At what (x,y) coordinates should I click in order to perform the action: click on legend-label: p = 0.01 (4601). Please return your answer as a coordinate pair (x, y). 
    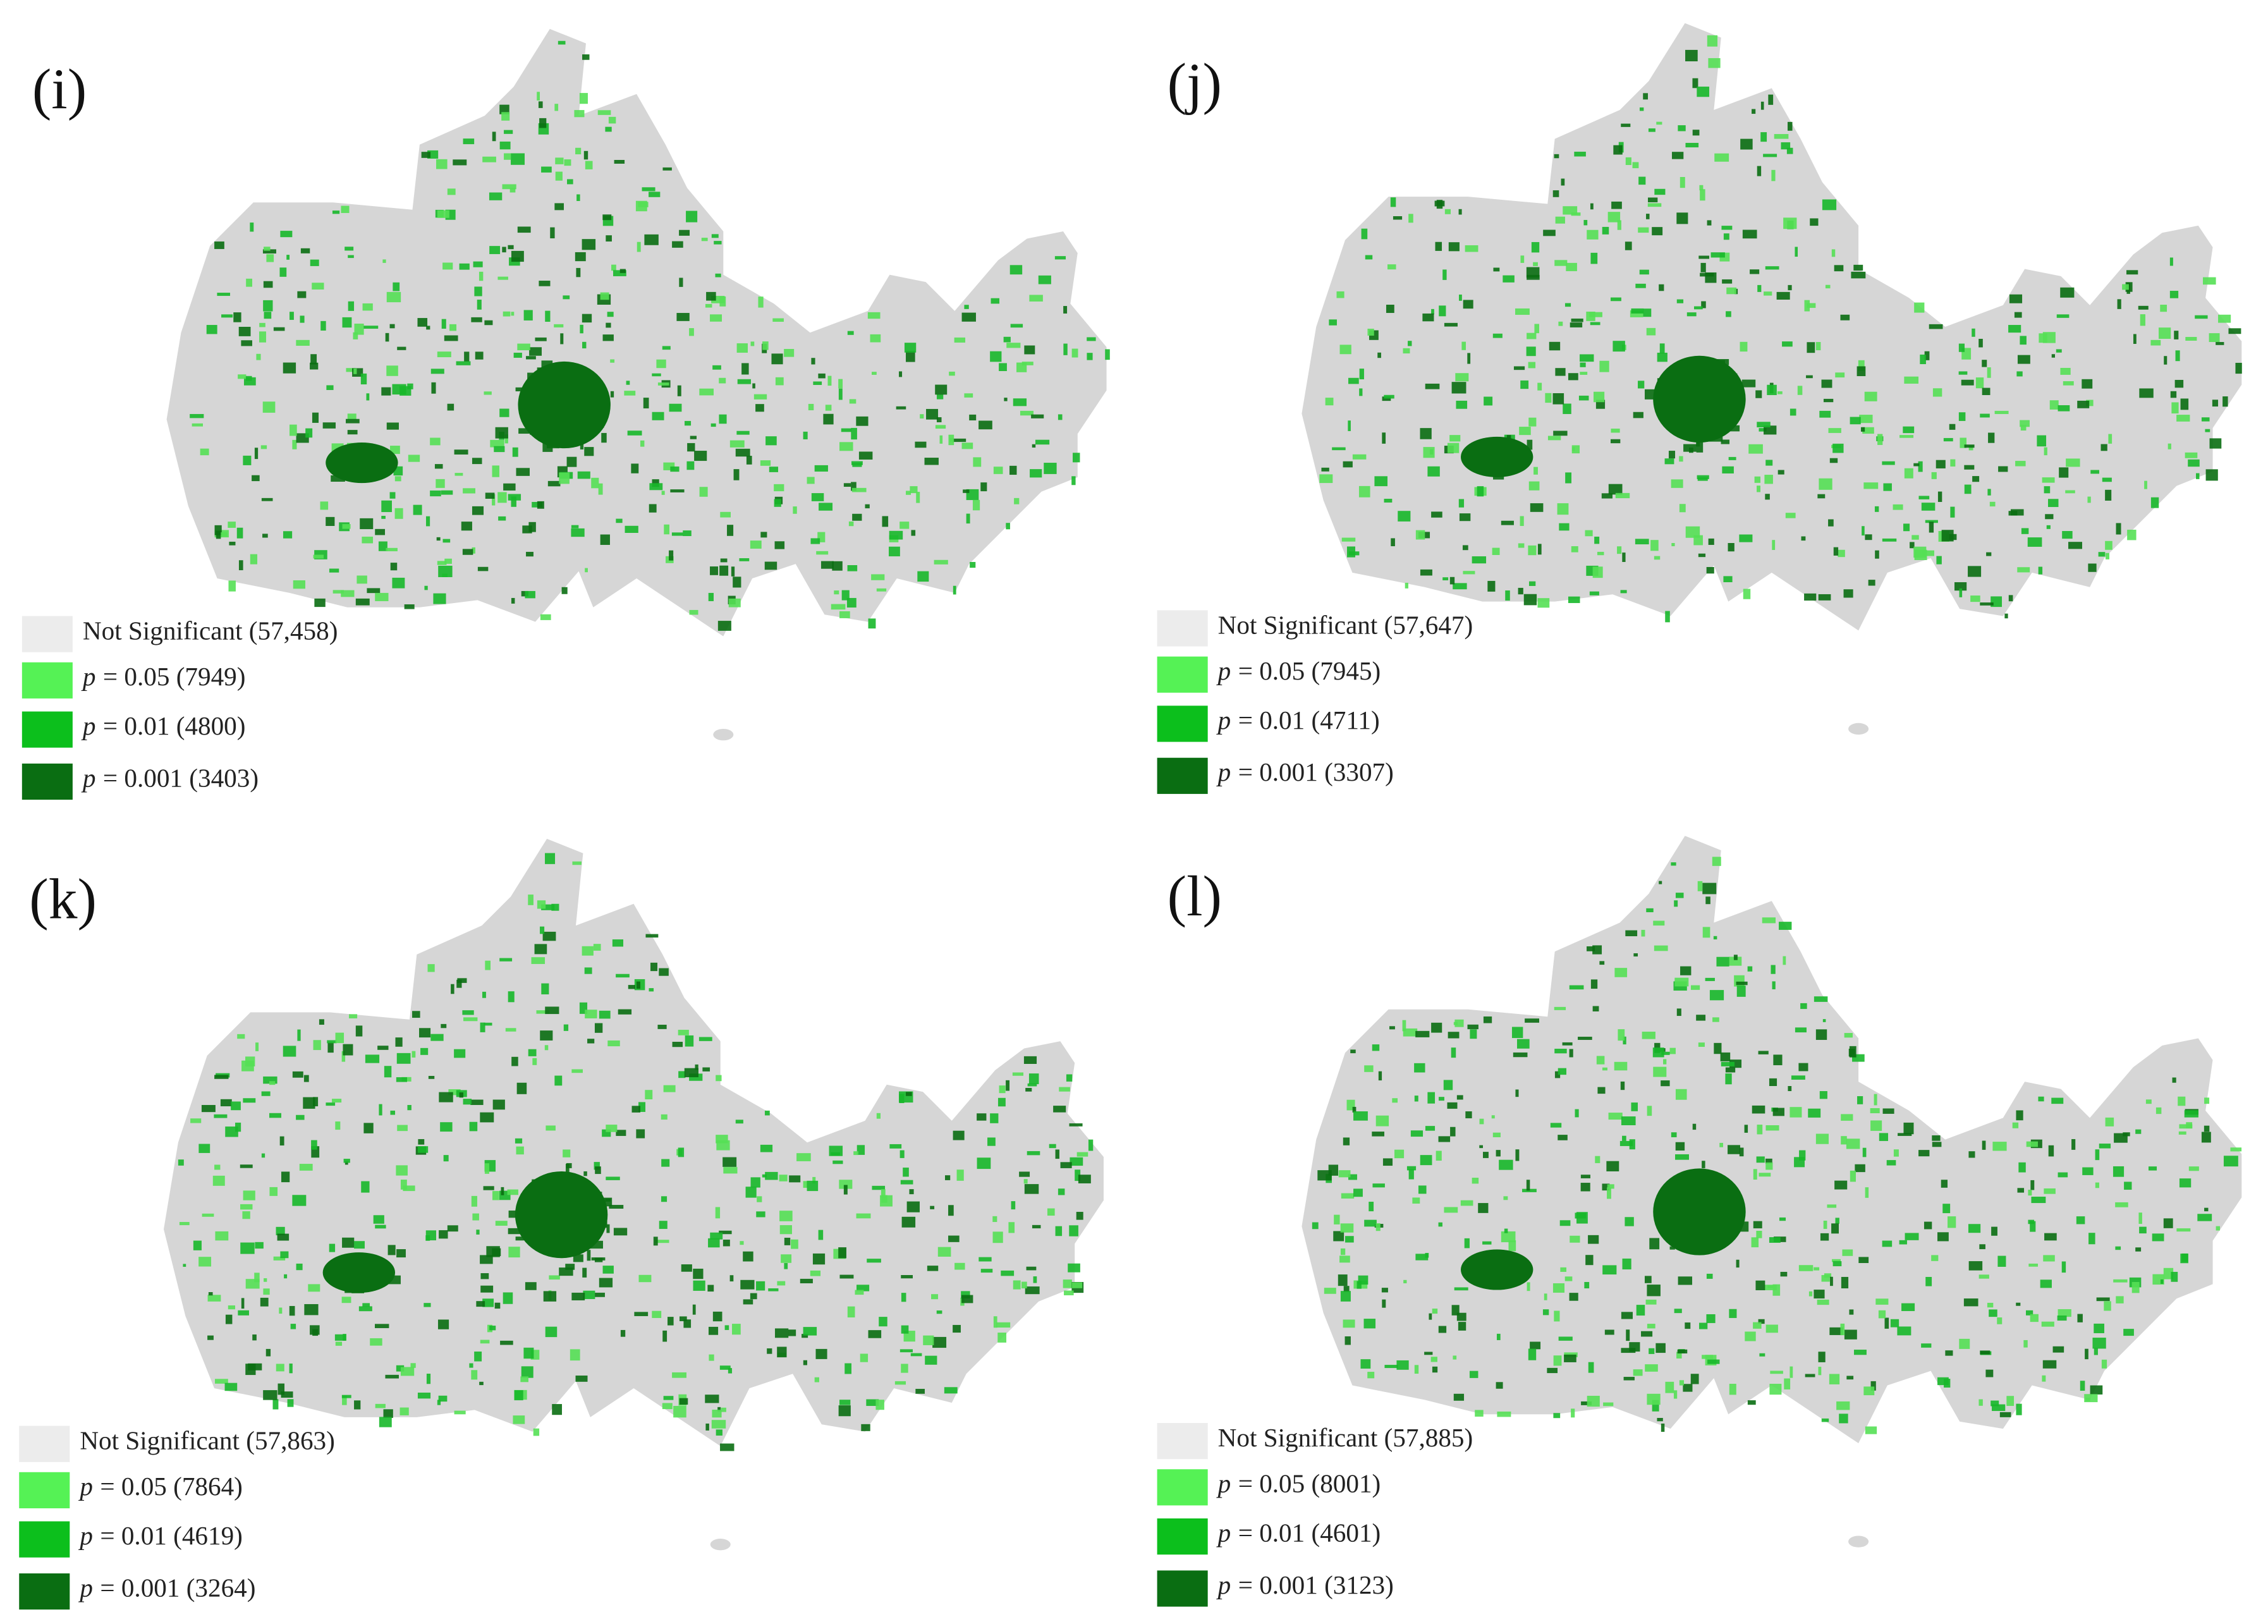
    Looking at the image, I should click on (1299, 1533).